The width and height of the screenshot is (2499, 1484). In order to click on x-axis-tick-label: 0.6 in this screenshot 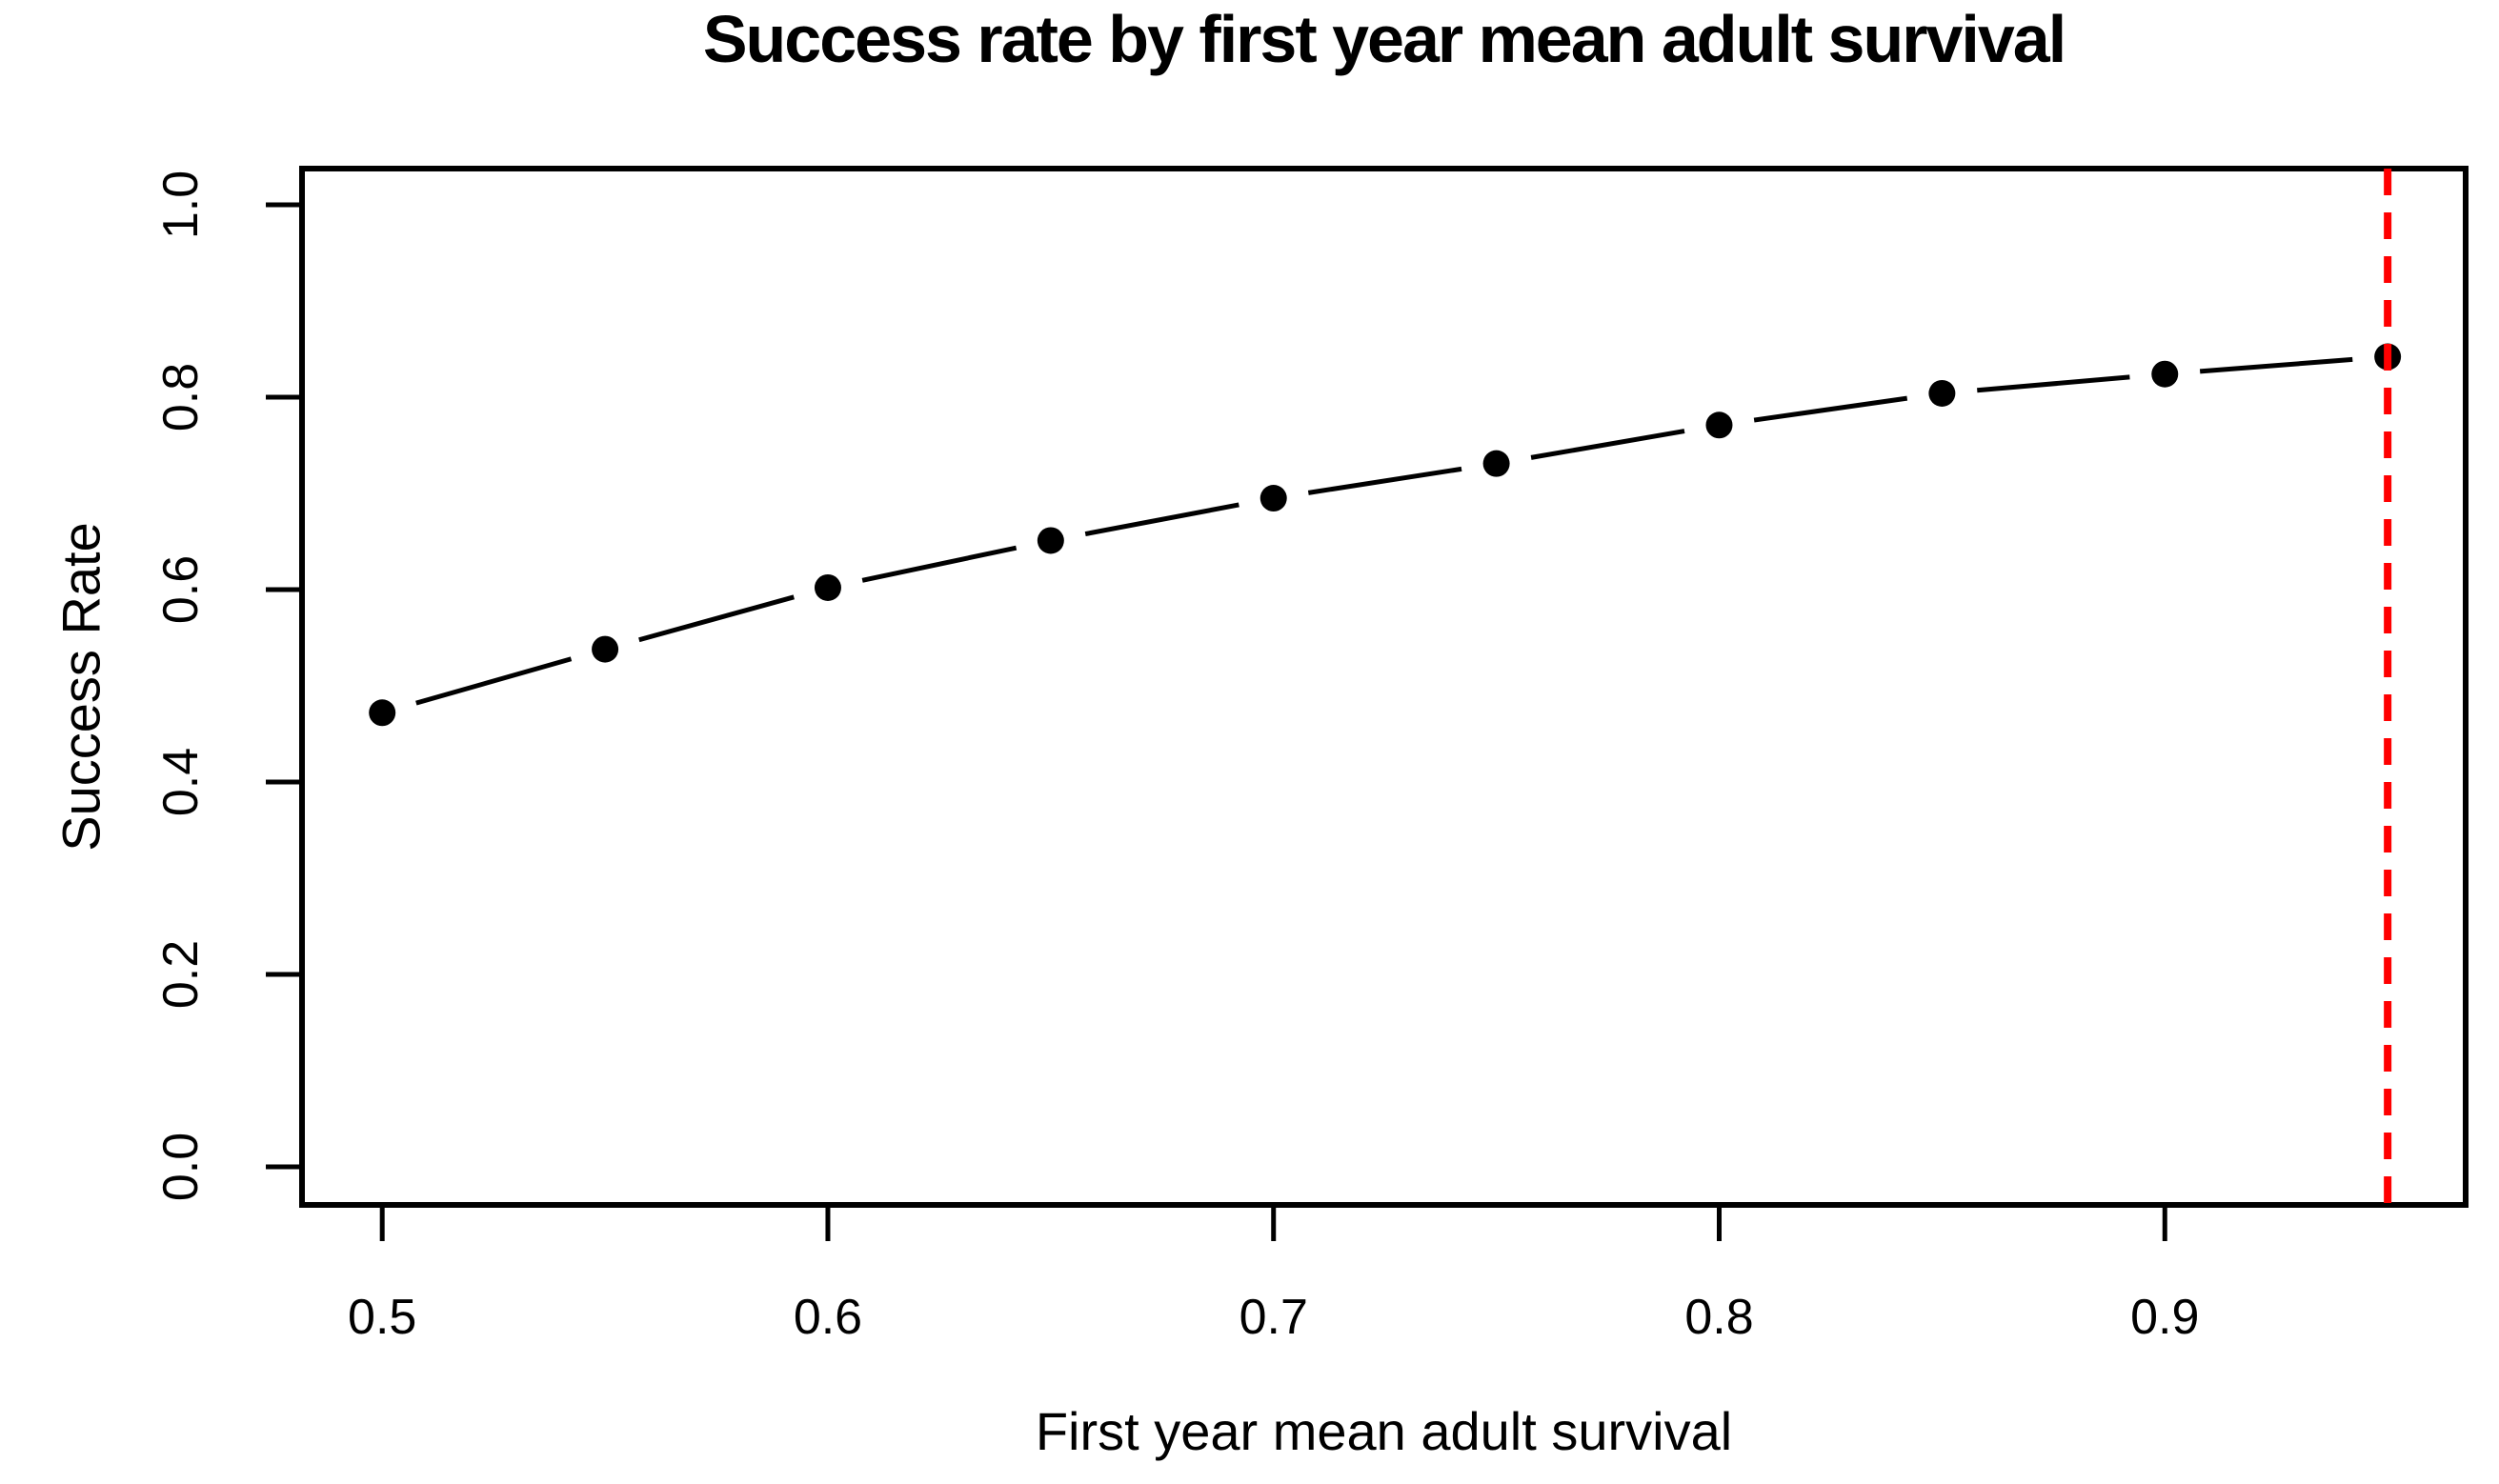, I will do `click(828, 1317)`.